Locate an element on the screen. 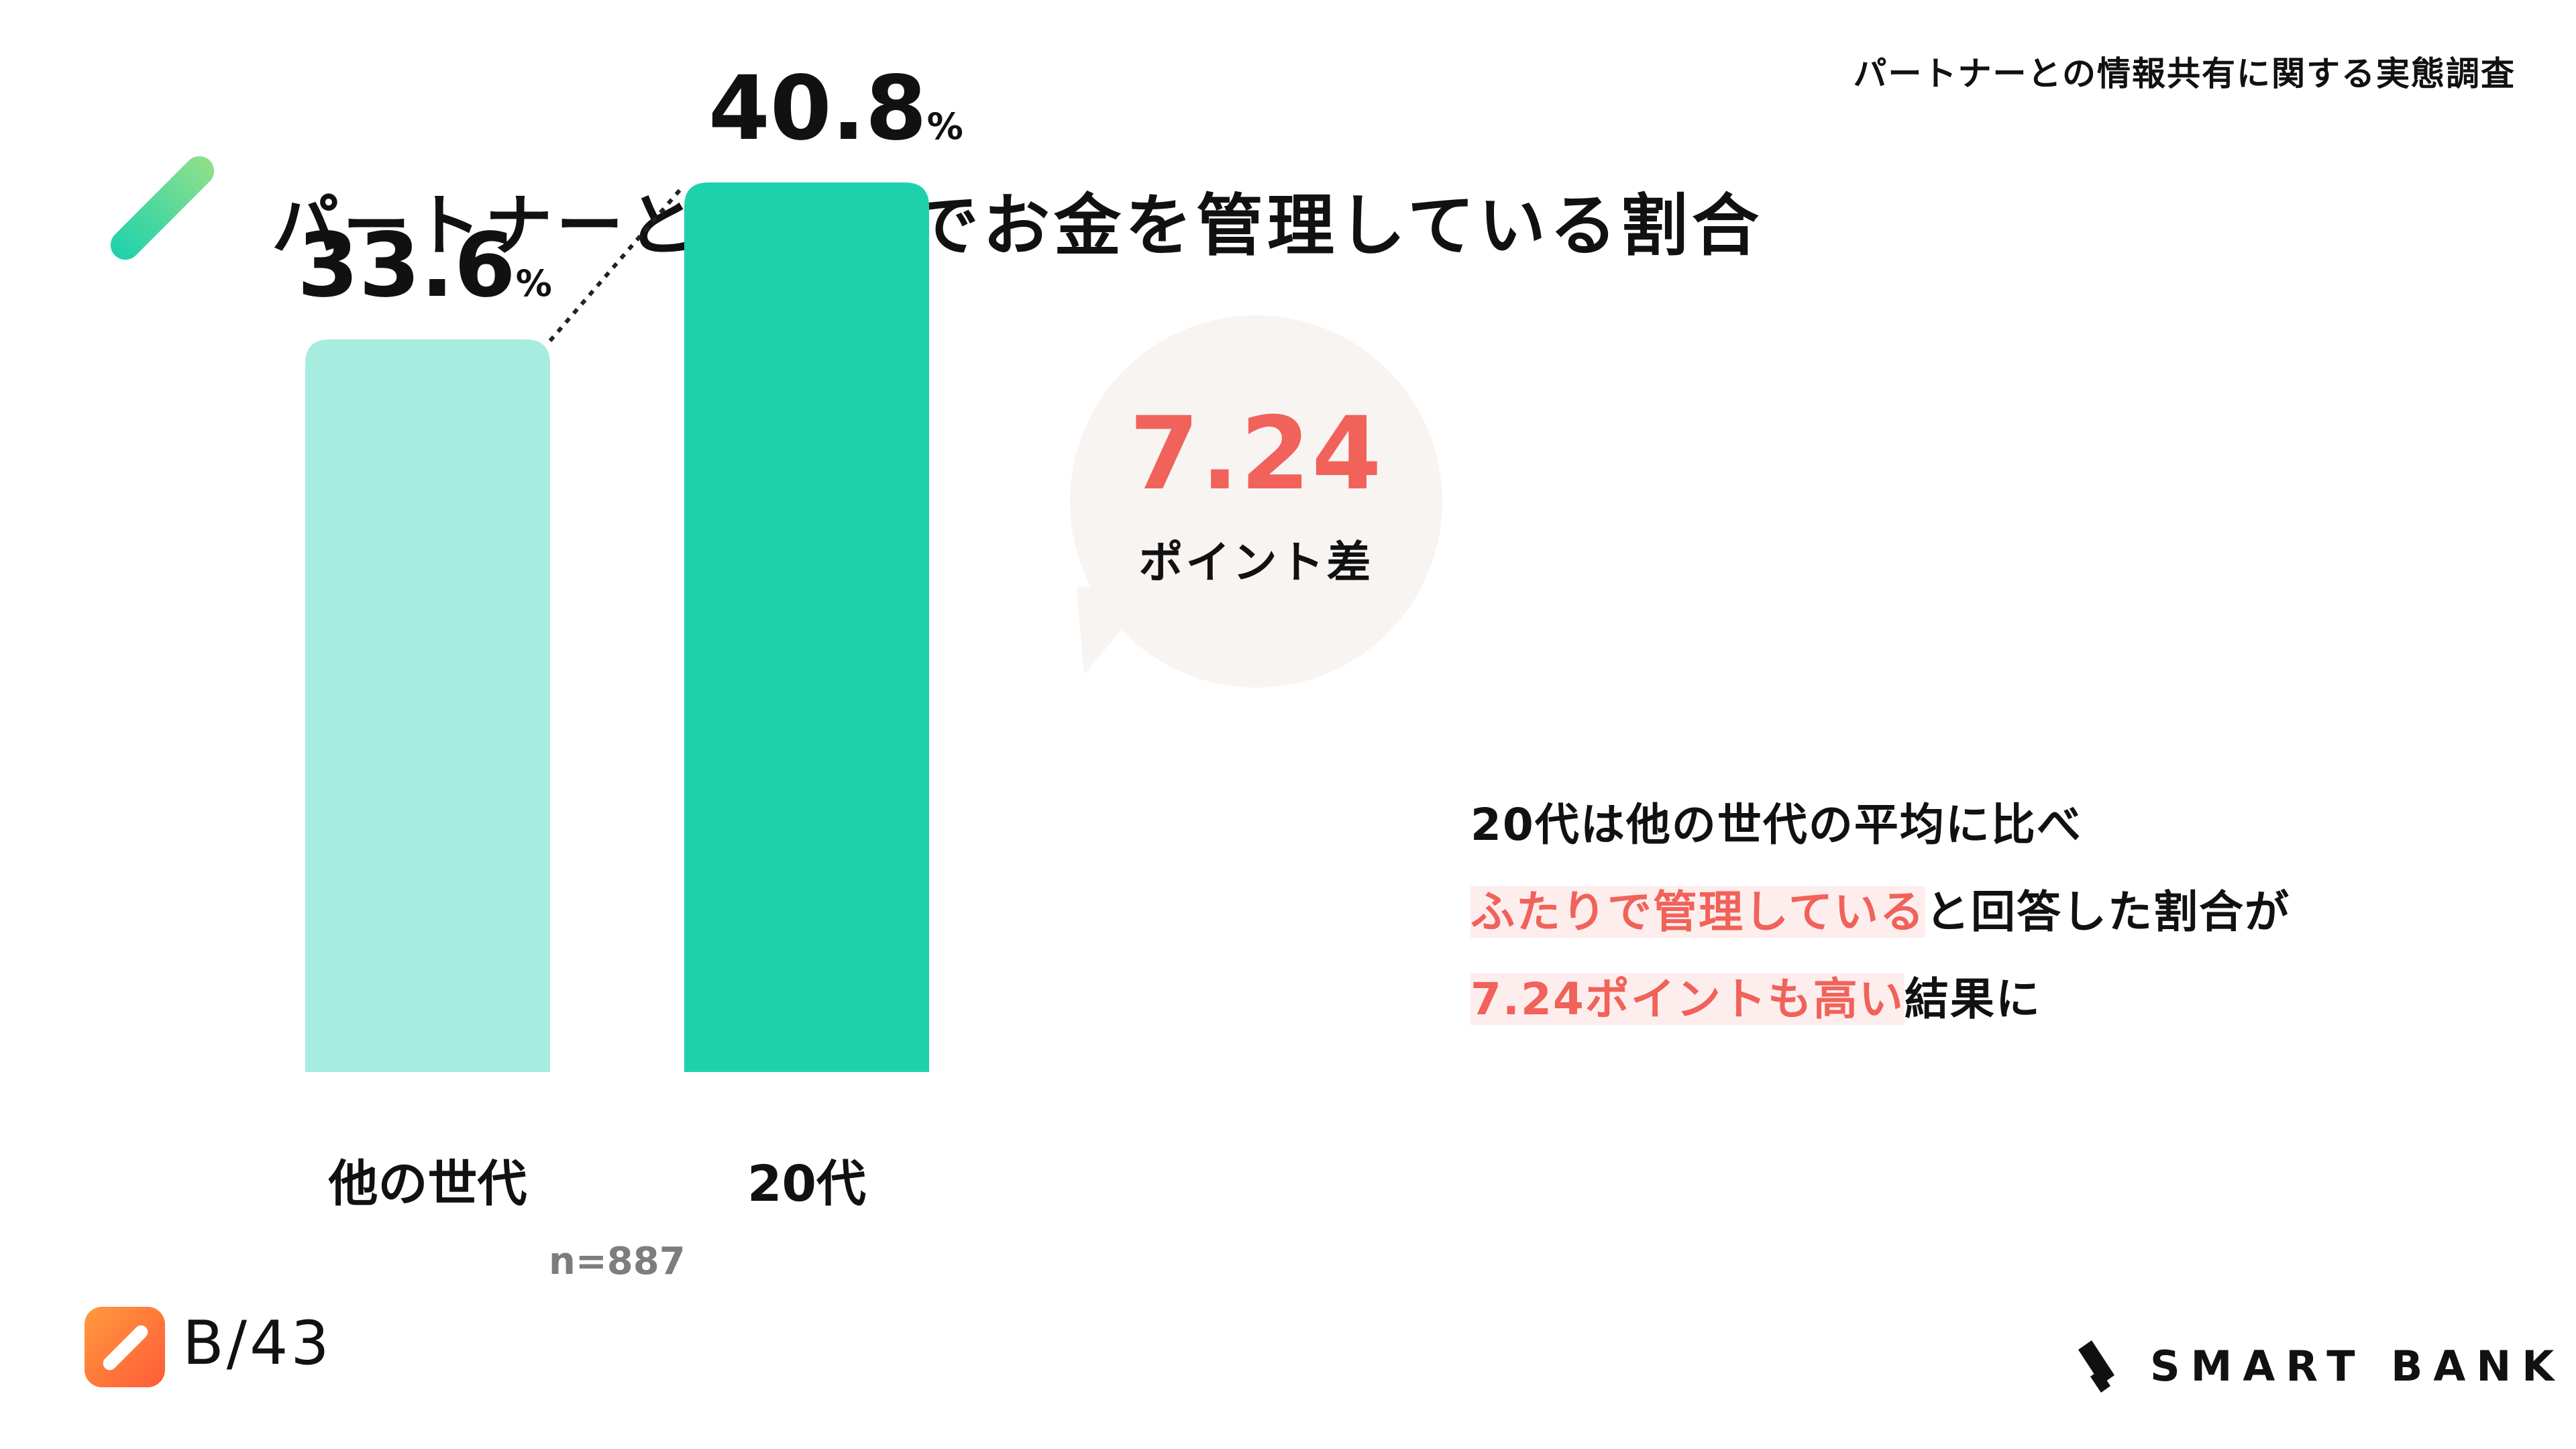  note-line-1: 20代は他の世代の平均に比べ is located at coordinates (1776, 825).